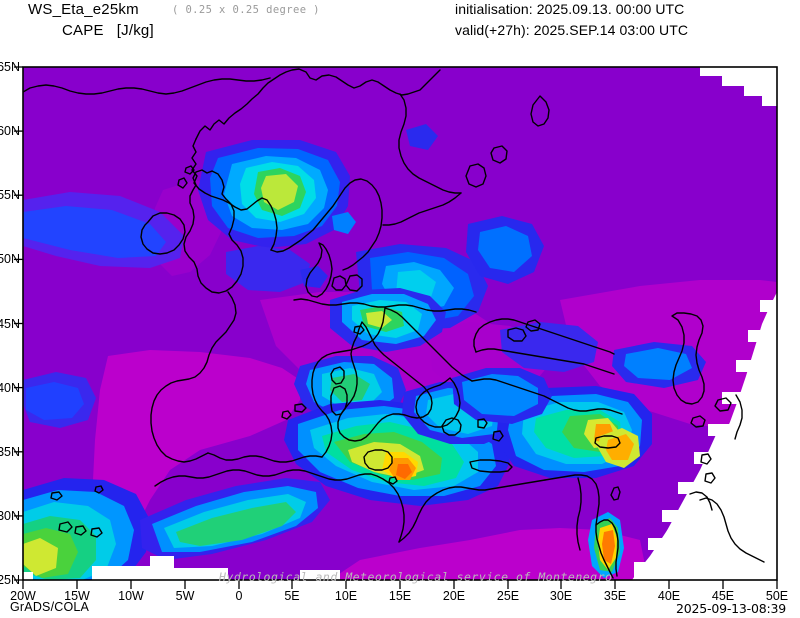 This screenshot has width=800, height=618. What do you see at coordinates (83, 9) in the screenshot?
I see `model-name: WS_Eta_e25km` at bounding box center [83, 9].